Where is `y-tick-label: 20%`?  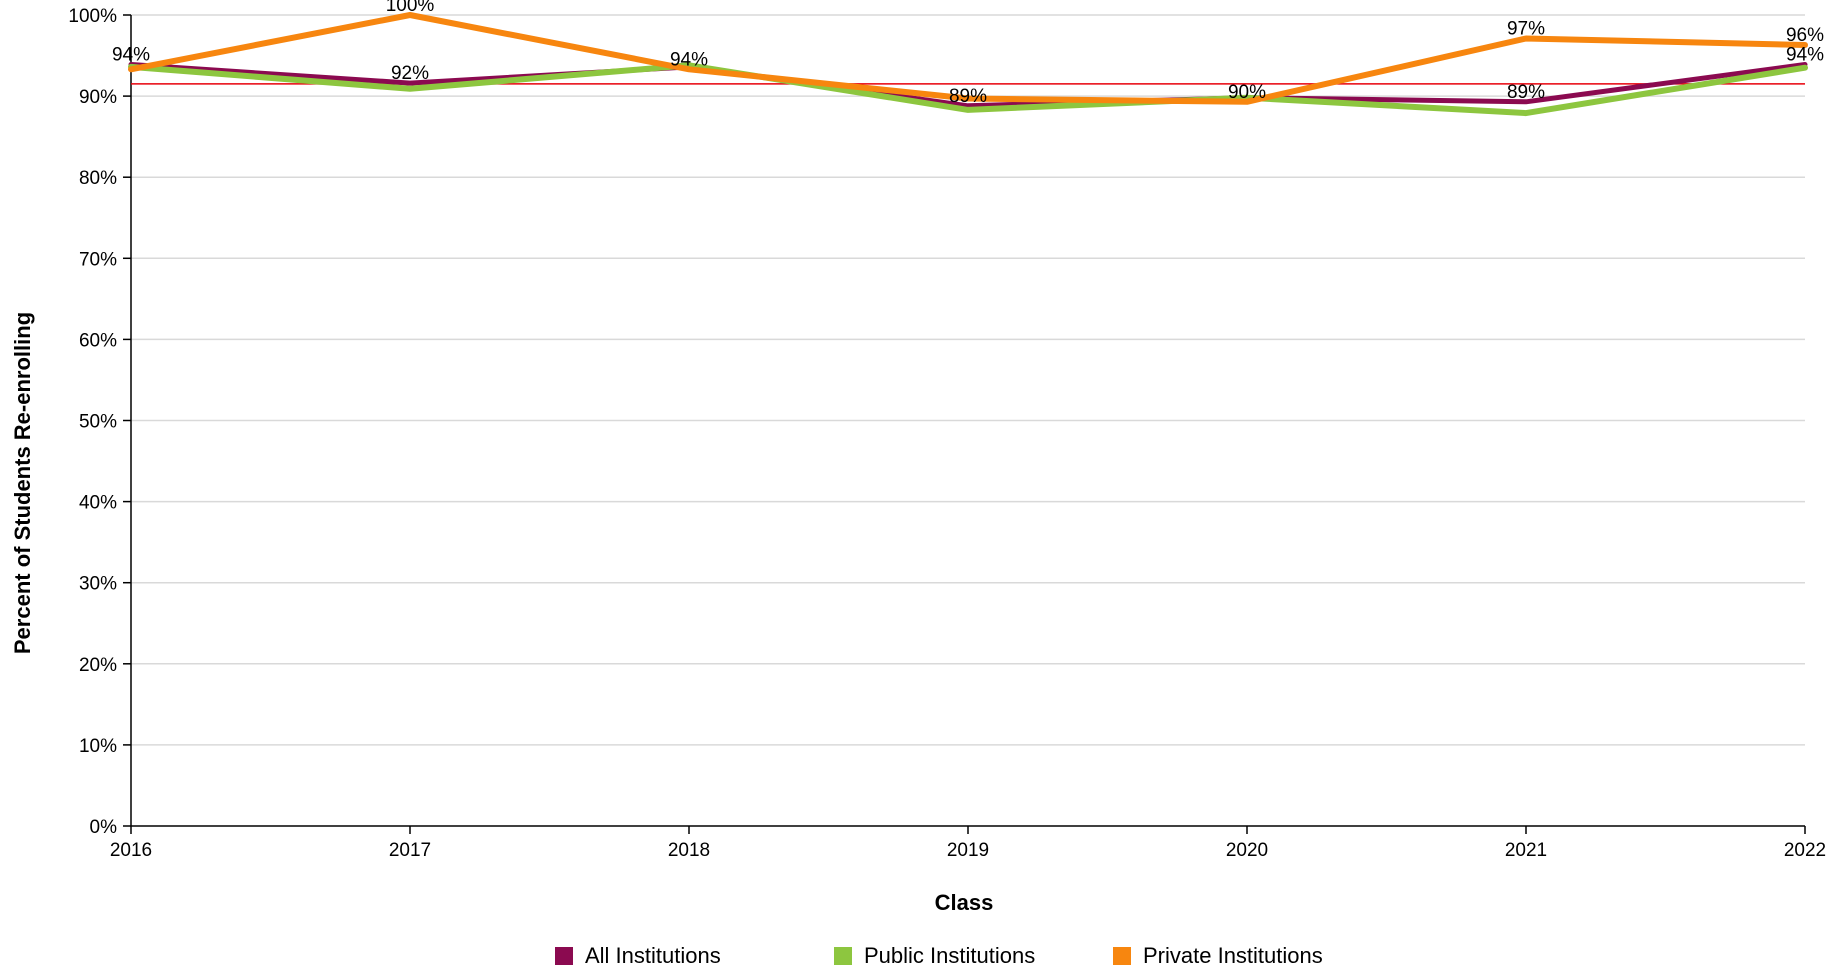
y-tick-label: 20% is located at coordinates (98, 665).